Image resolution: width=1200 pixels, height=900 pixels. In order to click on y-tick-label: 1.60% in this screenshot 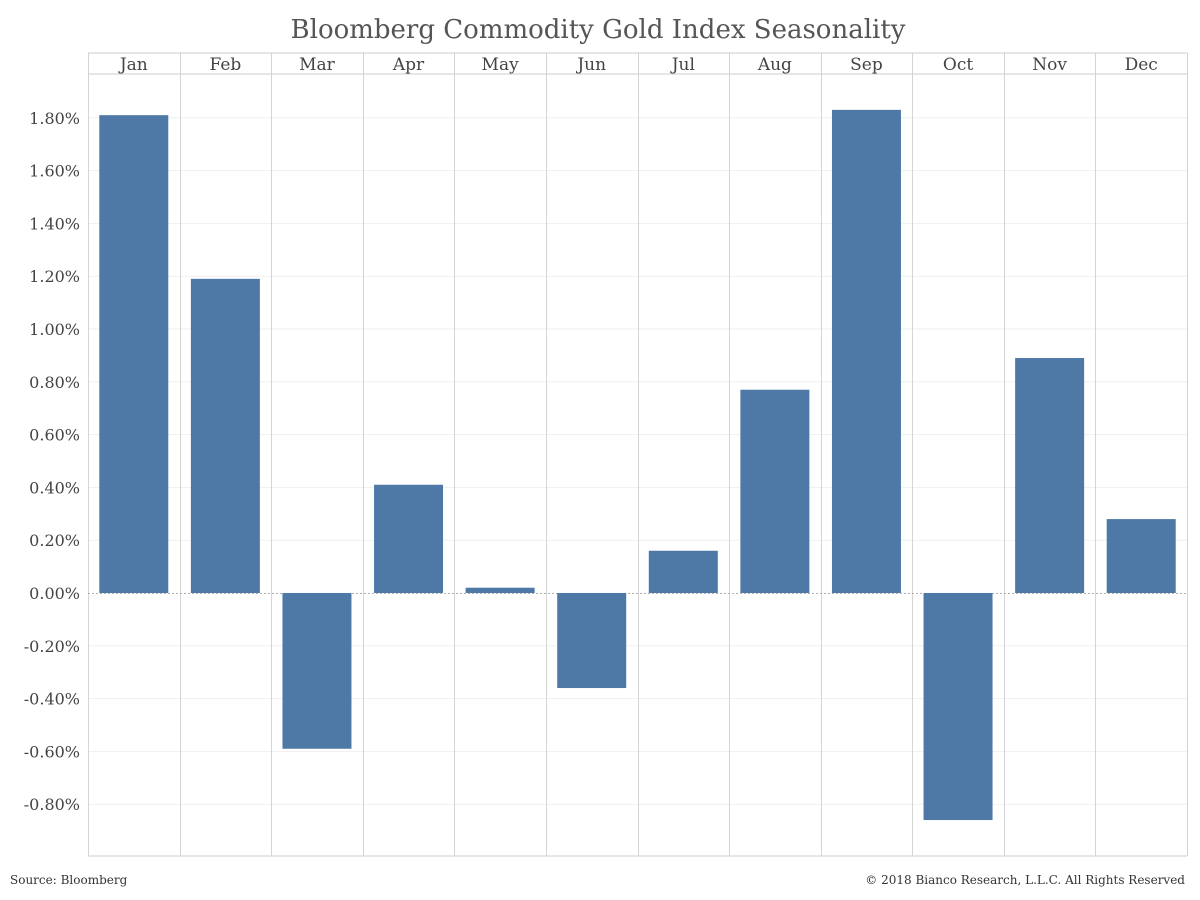, I will do `click(54, 171)`.